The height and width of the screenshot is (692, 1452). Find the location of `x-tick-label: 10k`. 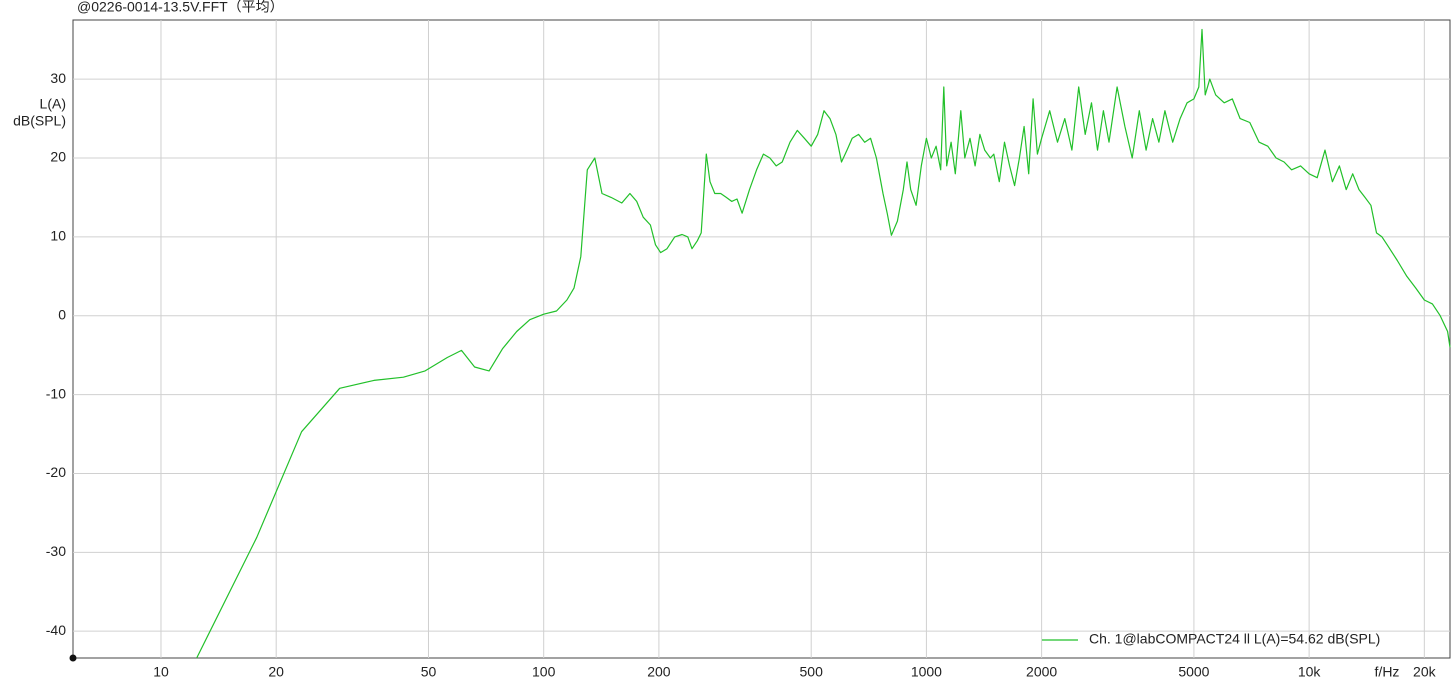

x-tick-label: 10k is located at coordinates (1310, 672).